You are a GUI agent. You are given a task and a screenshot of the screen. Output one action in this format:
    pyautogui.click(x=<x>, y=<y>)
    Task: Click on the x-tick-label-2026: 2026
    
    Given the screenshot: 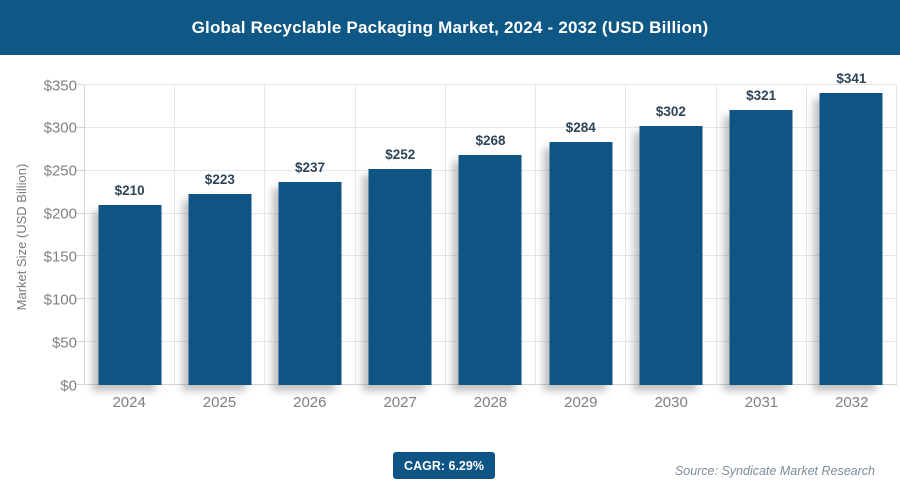 What is the action you would take?
    pyautogui.click(x=310, y=402)
    